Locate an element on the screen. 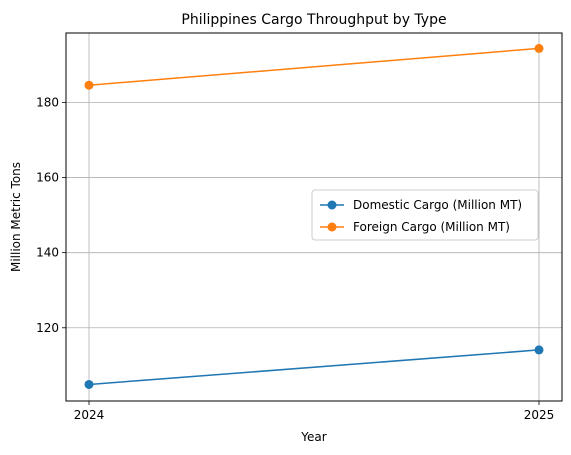 The width and height of the screenshot is (571, 455). x-axis-label: Year is located at coordinates (313, 437).